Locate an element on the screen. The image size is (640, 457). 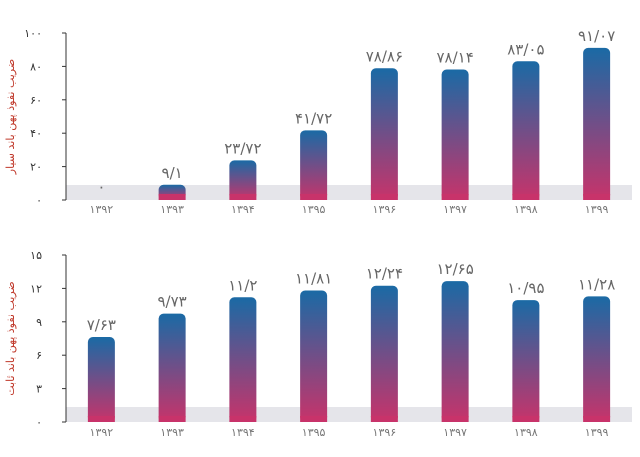
y-tick-label: ۸۰ is located at coordinates (36, 66).